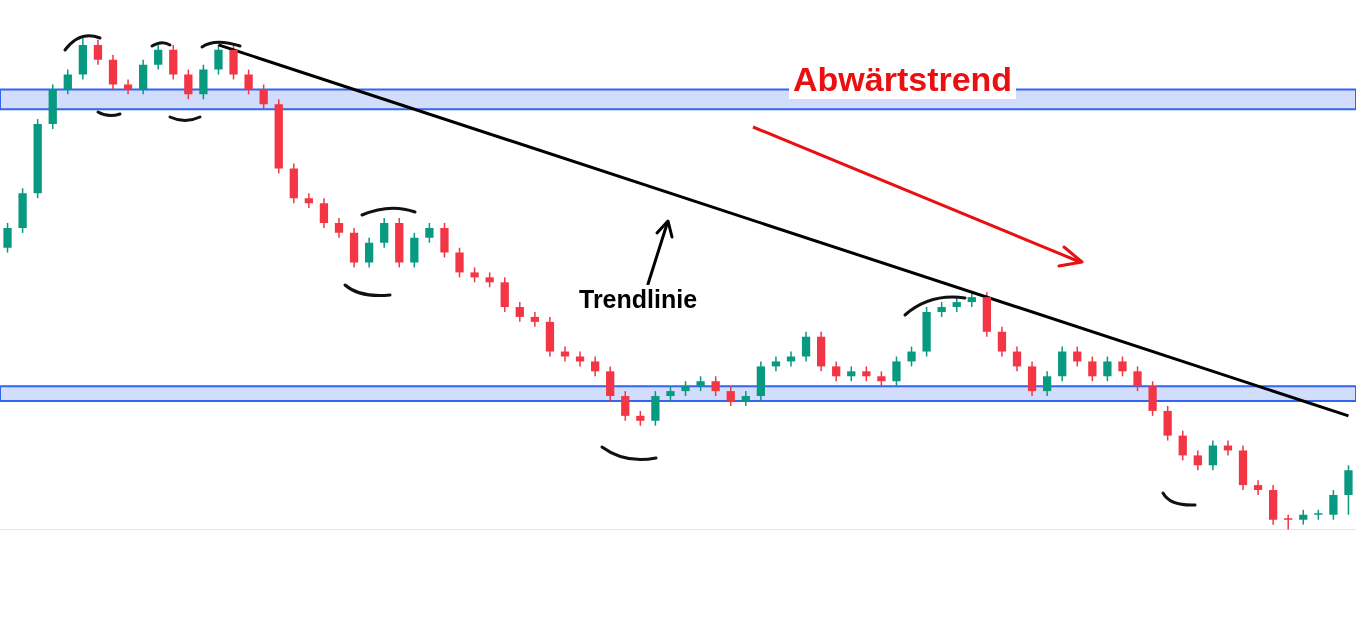 This screenshot has width=1356, height=626. What do you see at coordinates (903, 80) in the screenshot?
I see `annotation: Abwärtstrend` at bounding box center [903, 80].